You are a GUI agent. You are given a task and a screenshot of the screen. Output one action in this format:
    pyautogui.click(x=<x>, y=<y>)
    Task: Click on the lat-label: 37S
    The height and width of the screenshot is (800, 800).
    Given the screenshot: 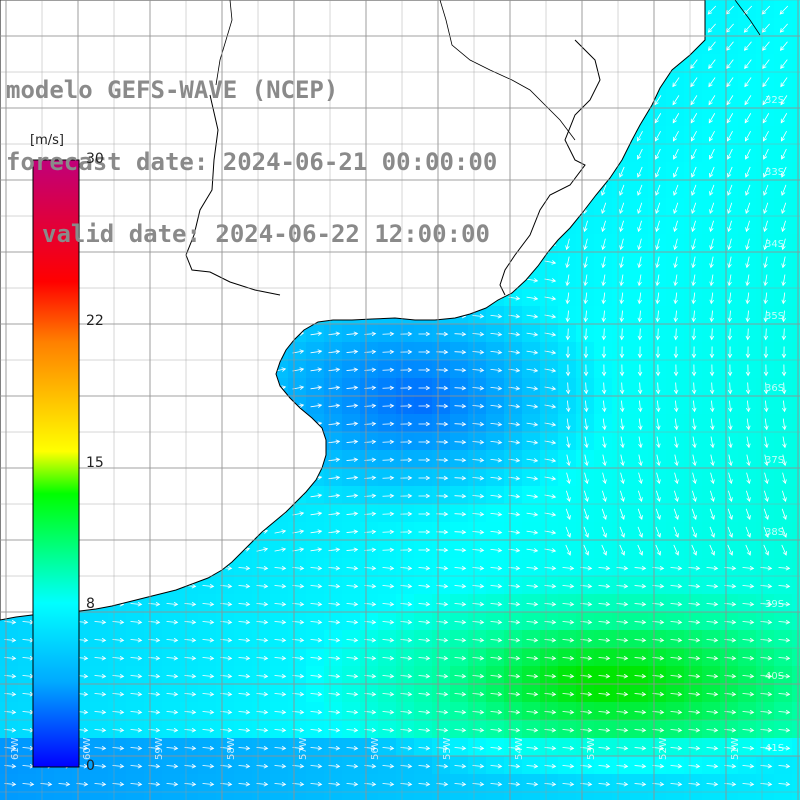 What is the action you would take?
    pyautogui.click(x=774, y=460)
    